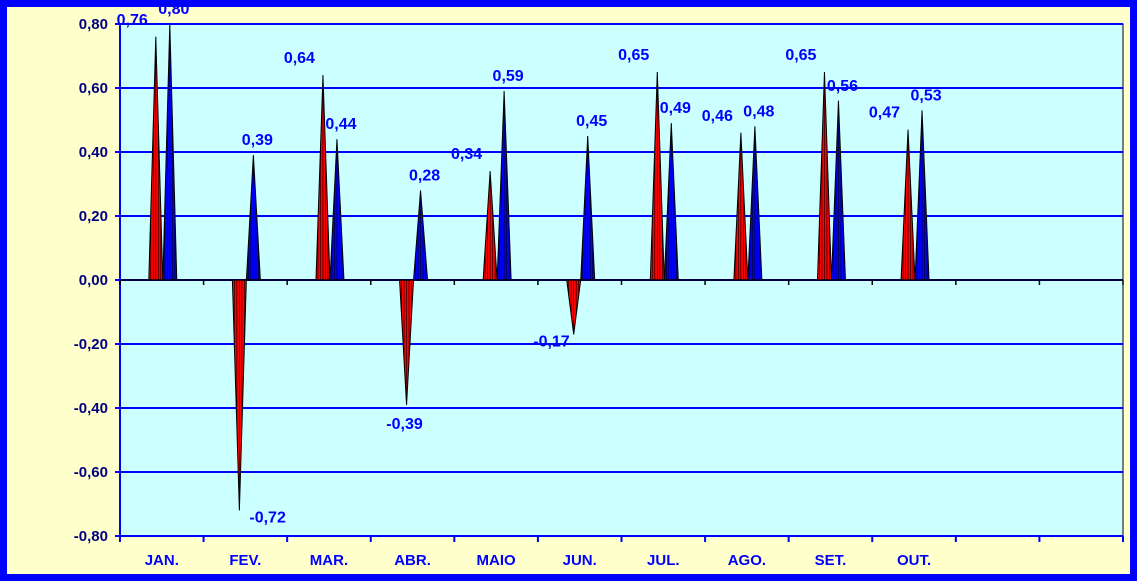  What do you see at coordinates (245, 560) in the screenshot?
I see `x-tick-label: FEV.` at bounding box center [245, 560].